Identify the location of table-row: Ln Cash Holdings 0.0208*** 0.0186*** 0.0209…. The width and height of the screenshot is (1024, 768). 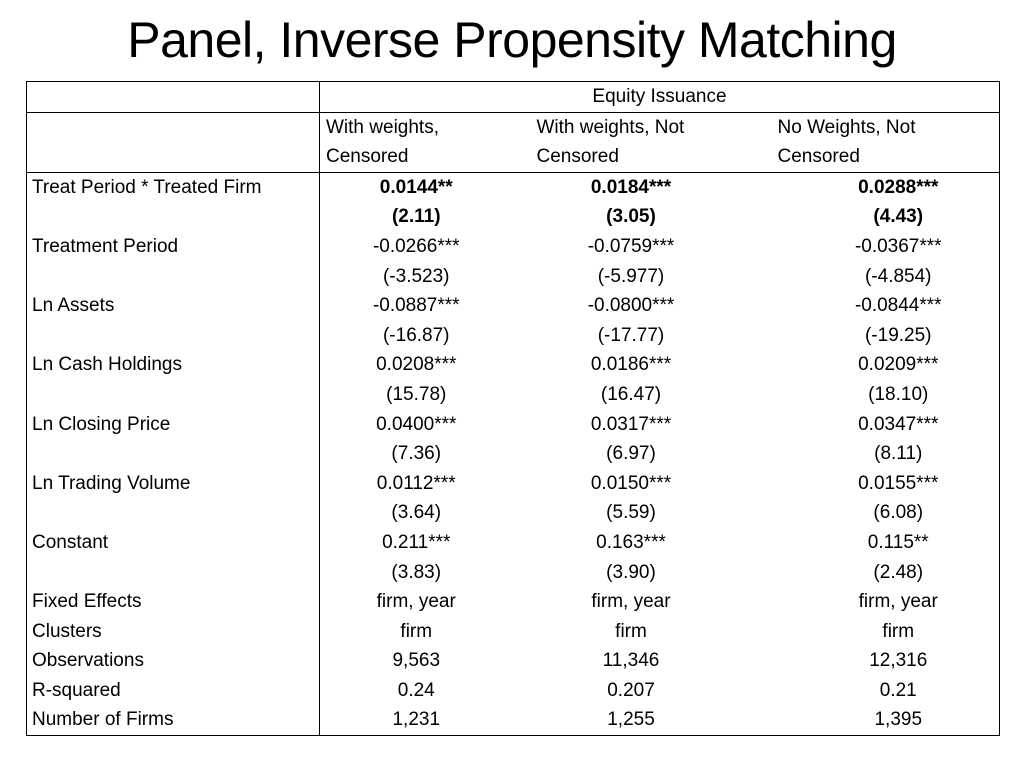
(513, 365).